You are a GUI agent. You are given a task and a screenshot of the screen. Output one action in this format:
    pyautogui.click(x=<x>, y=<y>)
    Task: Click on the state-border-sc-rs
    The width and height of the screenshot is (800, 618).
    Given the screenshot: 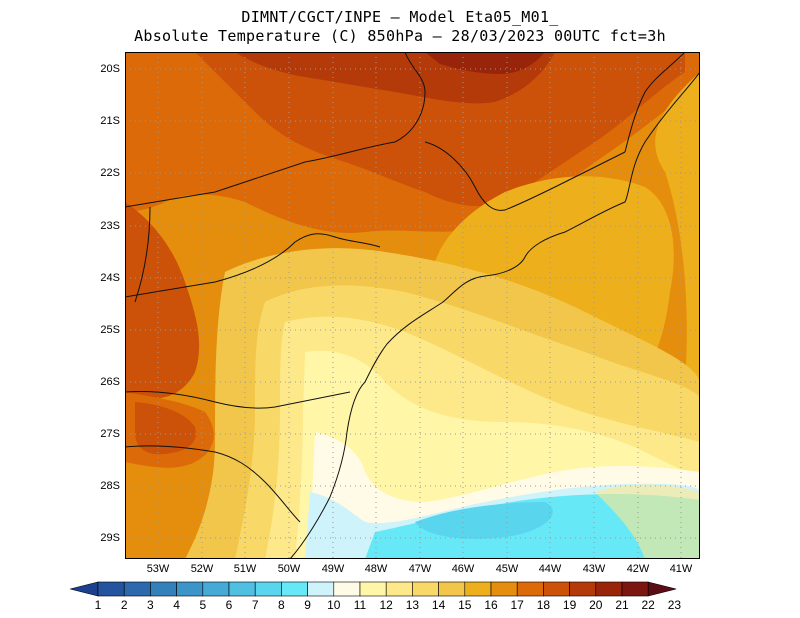 What is the action you would take?
    pyautogui.click(x=213, y=484)
    